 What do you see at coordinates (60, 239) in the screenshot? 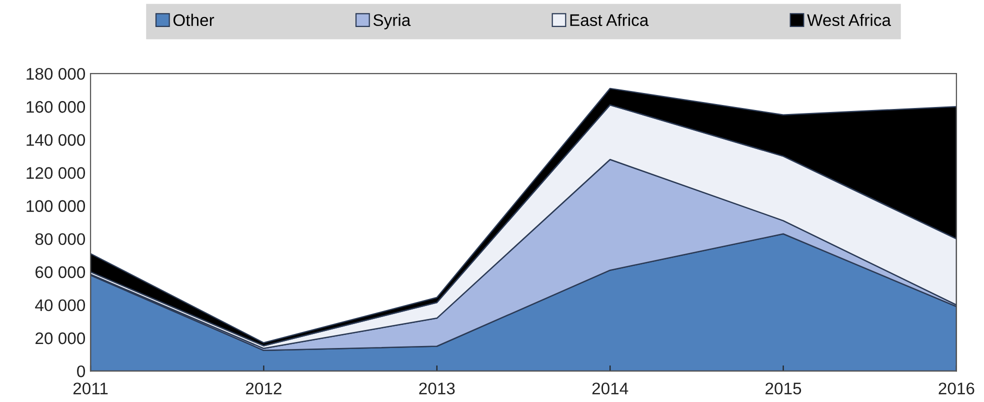
I see `y-tick-label: 80 000` at bounding box center [60, 239].